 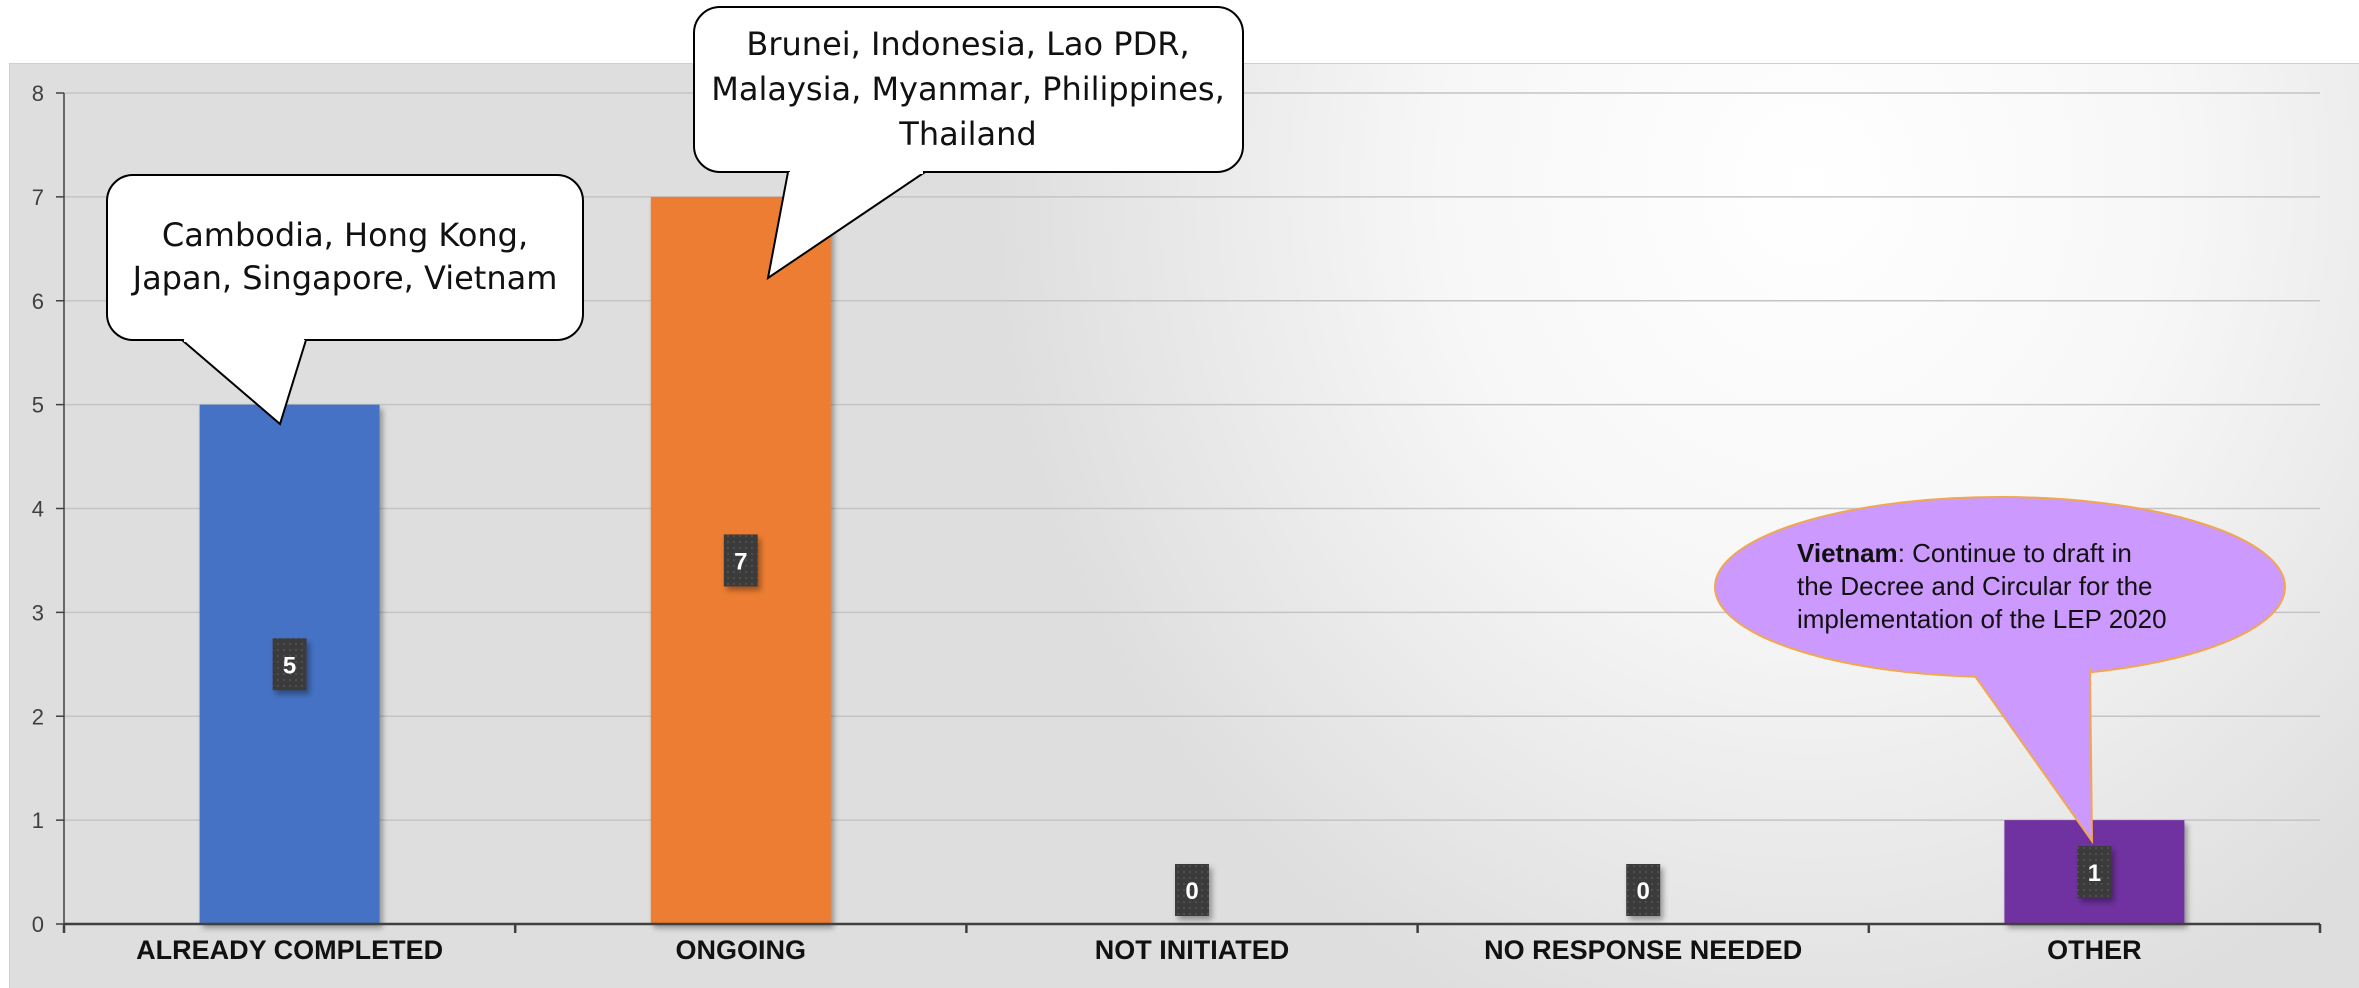 What do you see at coordinates (38, 301) in the screenshot?
I see `y-tick-label: 6` at bounding box center [38, 301].